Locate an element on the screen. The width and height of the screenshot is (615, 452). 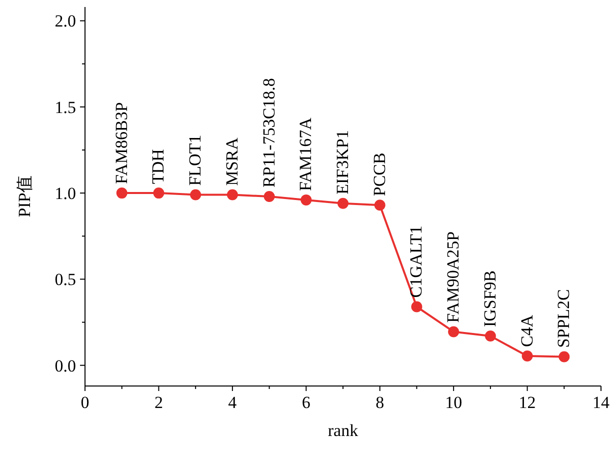
annotation: EIF3KP1 is located at coordinates (342, 162).